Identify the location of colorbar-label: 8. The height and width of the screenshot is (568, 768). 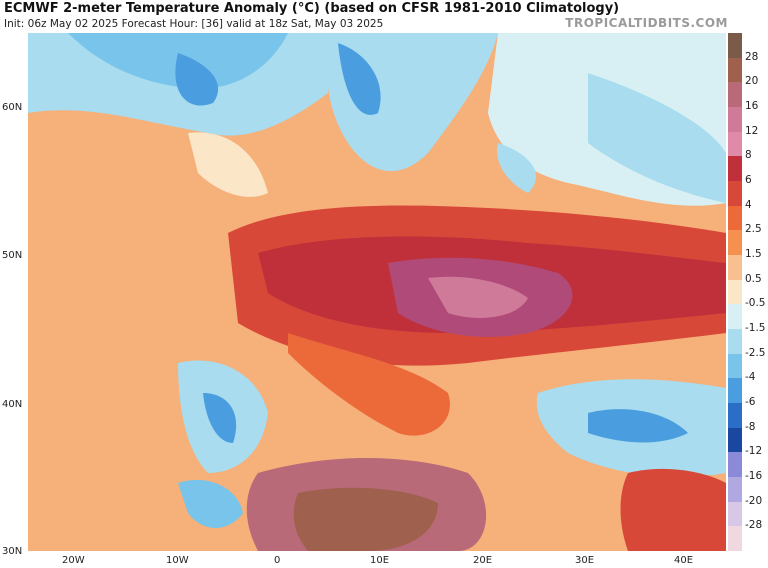
(748, 155).